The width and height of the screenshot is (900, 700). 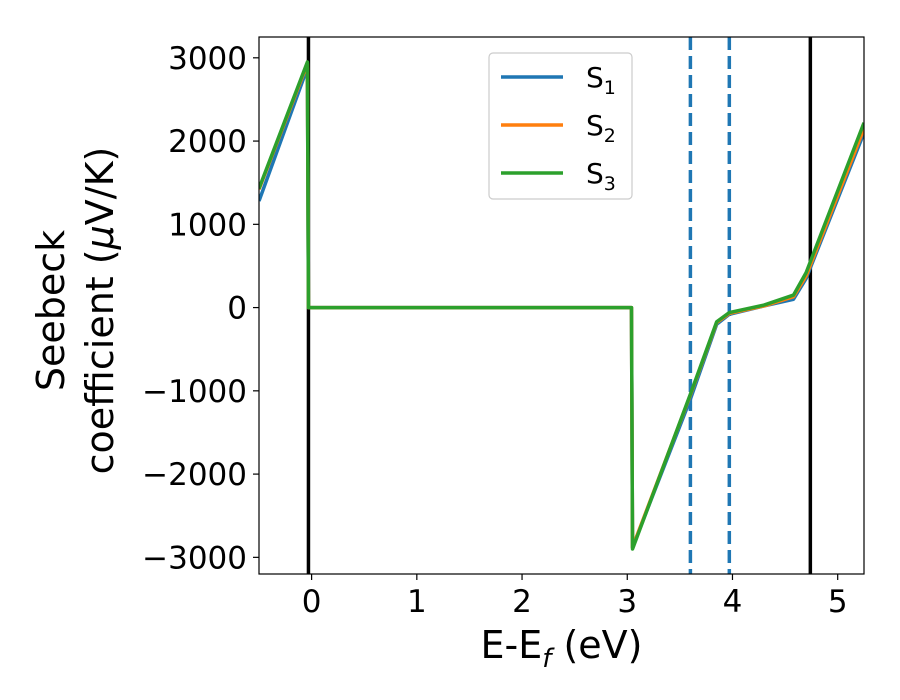 What do you see at coordinates (100, 311) in the screenshot?
I see `y-axis-label-line2: coefficient (μV/K)` at bounding box center [100, 311].